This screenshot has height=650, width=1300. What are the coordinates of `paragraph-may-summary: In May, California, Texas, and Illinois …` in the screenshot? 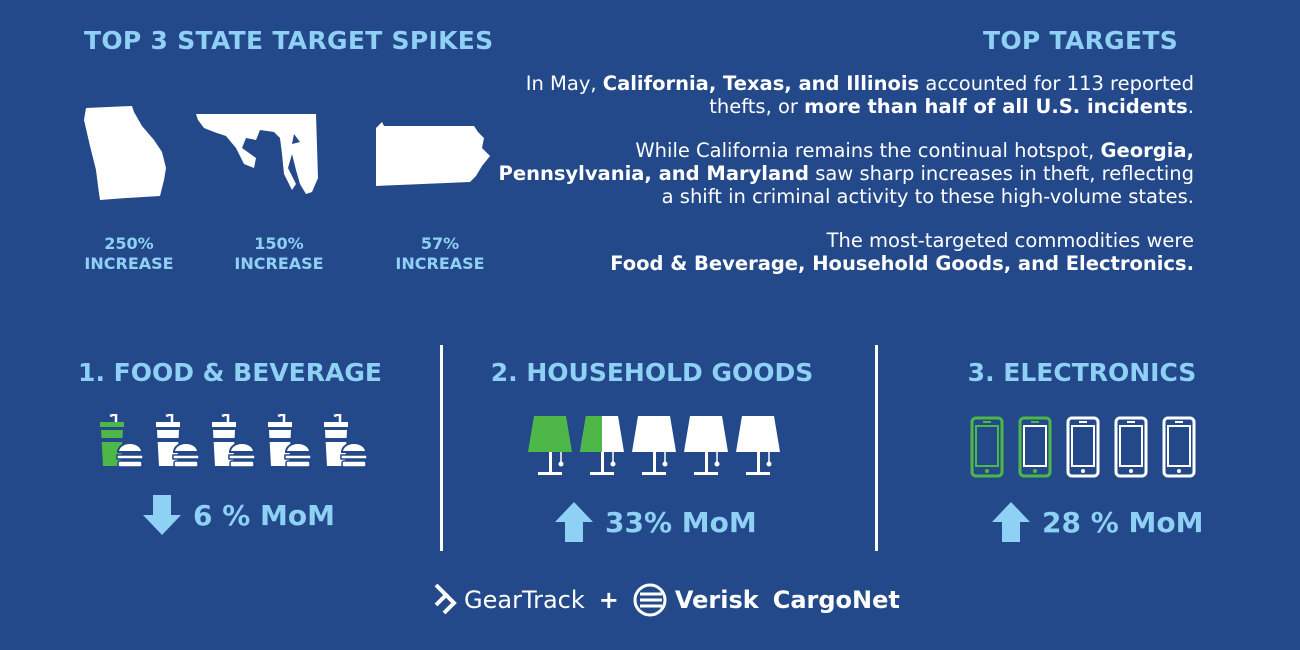 It's located at (859, 95).